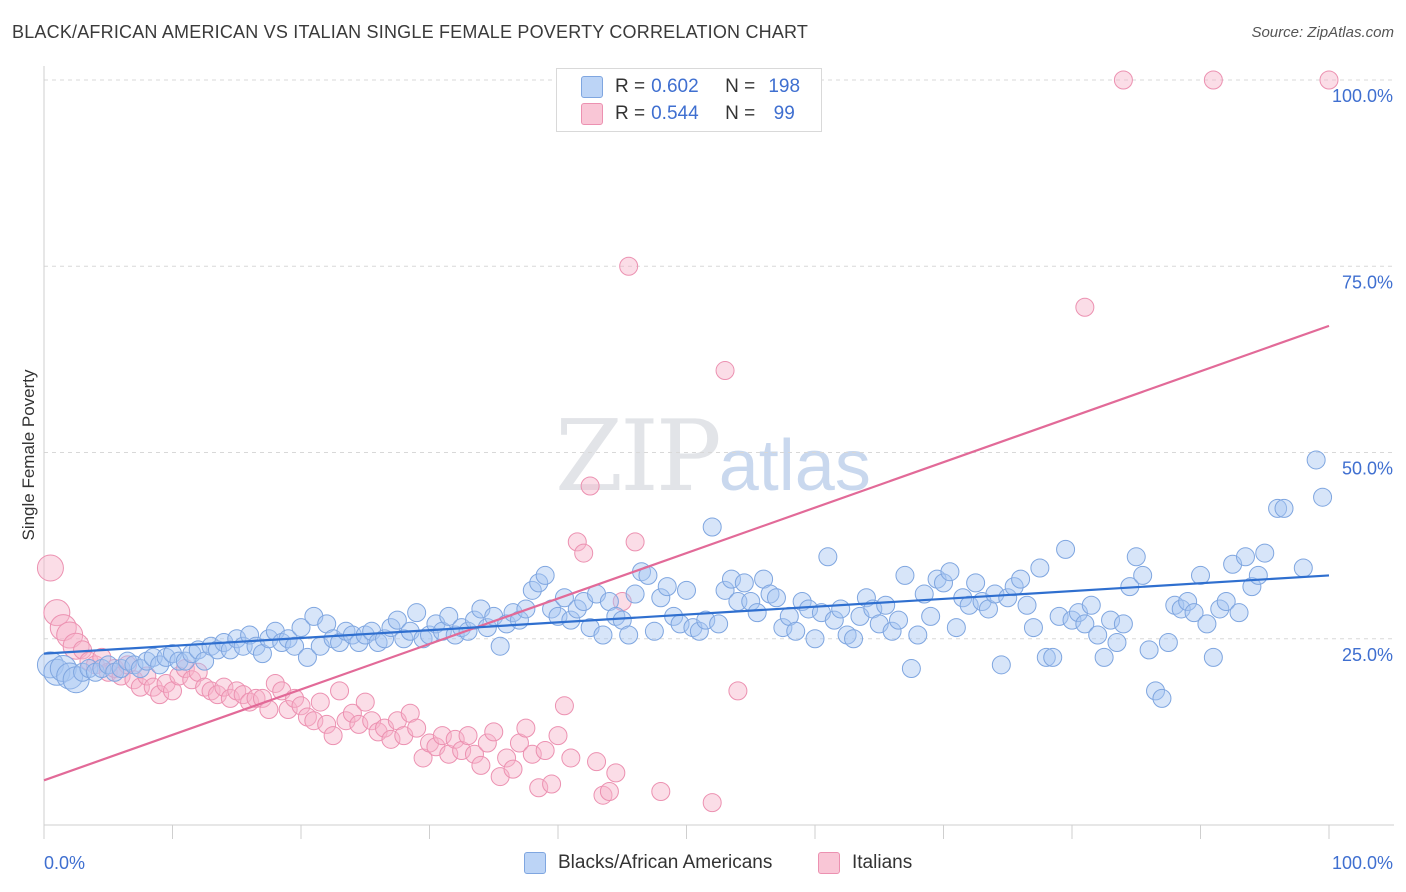 The height and width of the screenshot is (892, 1406). I want to click on legend-item-blacks: Blacks/African Americans, so click(648, 863).